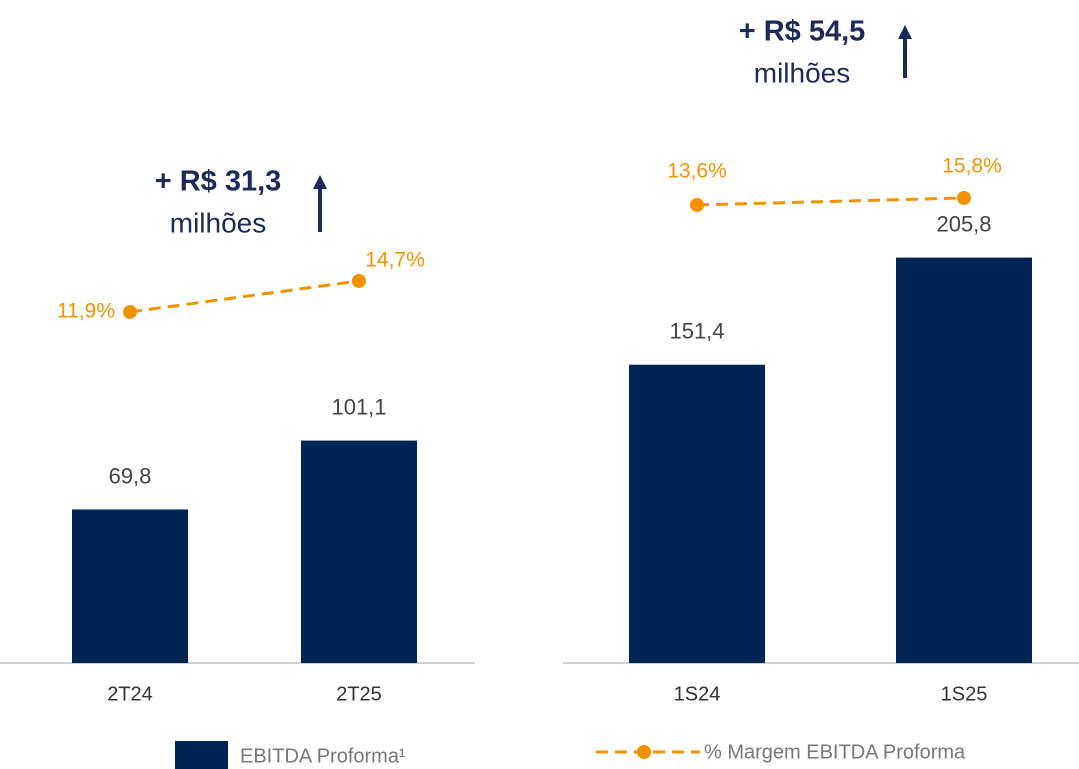 The height and width of the screenshot is (769, 1079). I want to click on bar-value-label: 101,1, so click(358, 406).